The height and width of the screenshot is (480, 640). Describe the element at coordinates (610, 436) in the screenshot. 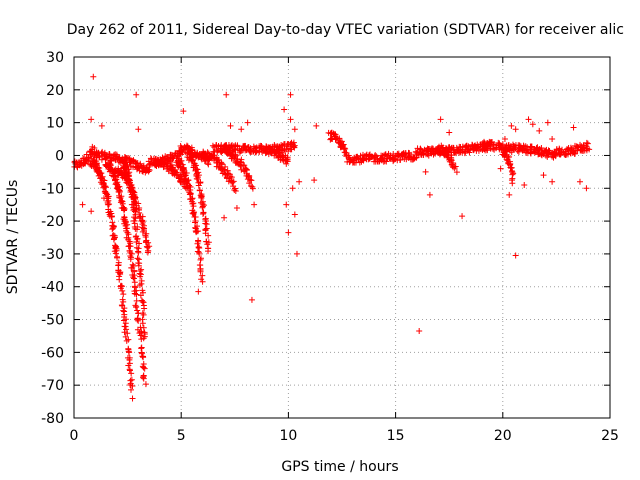

I see `x-tick-label: 25` at that location.